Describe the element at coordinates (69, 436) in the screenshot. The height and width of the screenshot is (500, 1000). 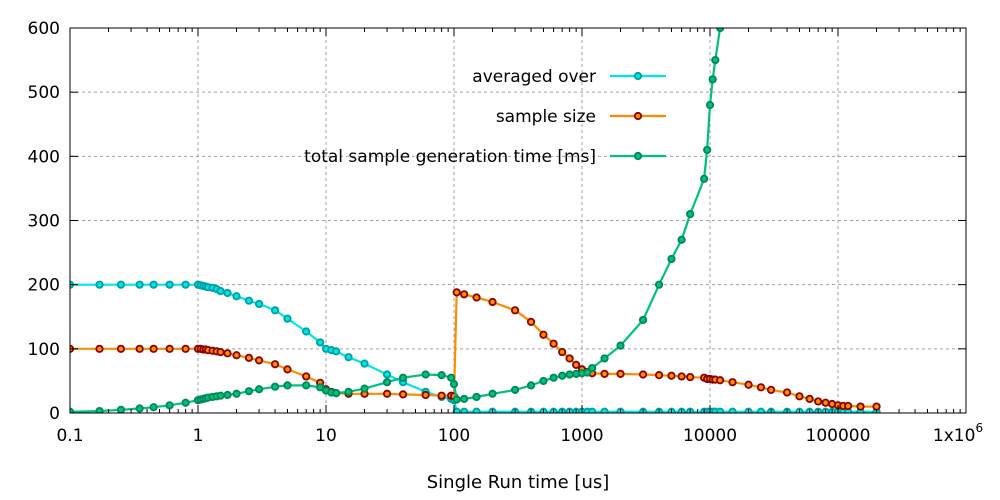
I see `x-tick-label: 0.1` at that location.